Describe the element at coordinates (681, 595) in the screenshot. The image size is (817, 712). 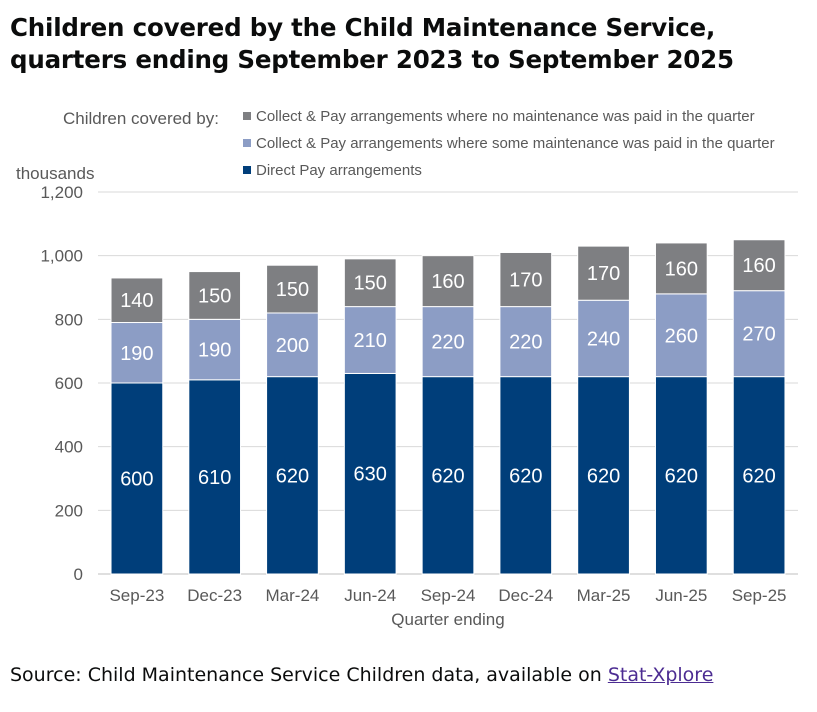
I see `x-tick-label: Jun-25` at that location.